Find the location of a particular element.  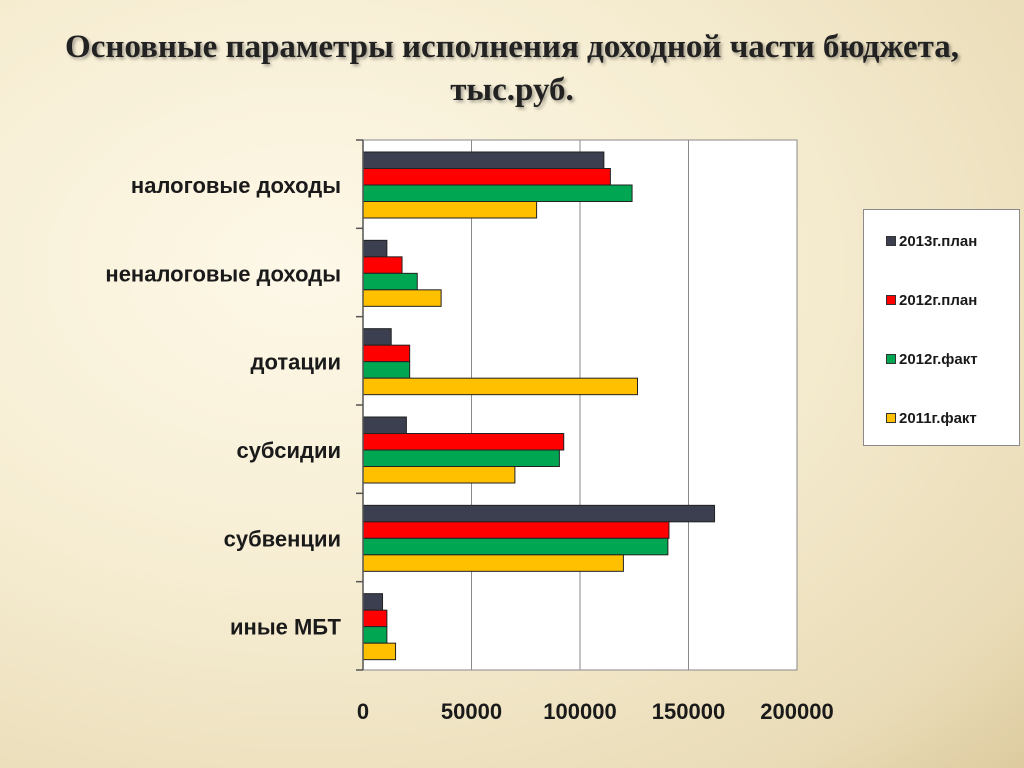

legend-item: 2012г.план is located at coordinates (931, 300).